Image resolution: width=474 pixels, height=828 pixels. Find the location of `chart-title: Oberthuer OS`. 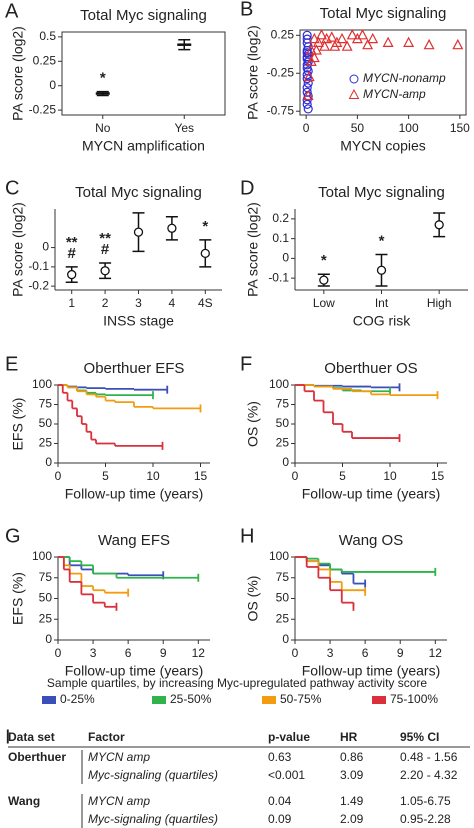

chart-title: Oberthuer OS is located at coordinates (370, 368).